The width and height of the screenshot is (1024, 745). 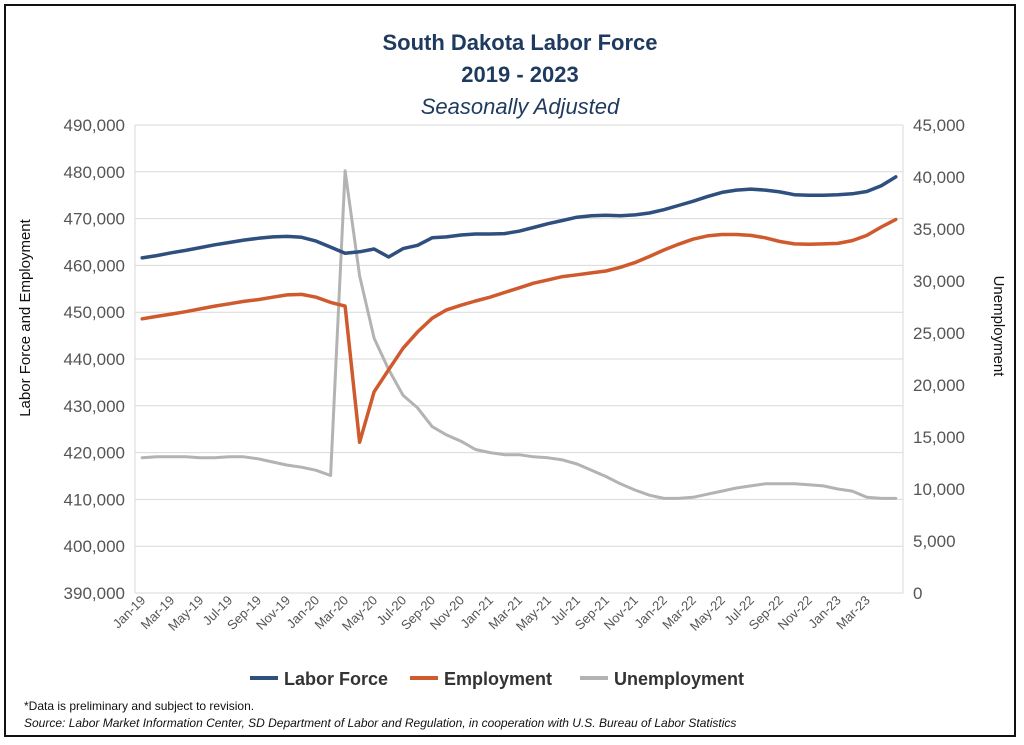 I want to click on left-tick-label: 410,000, so click(x=94, y=499).